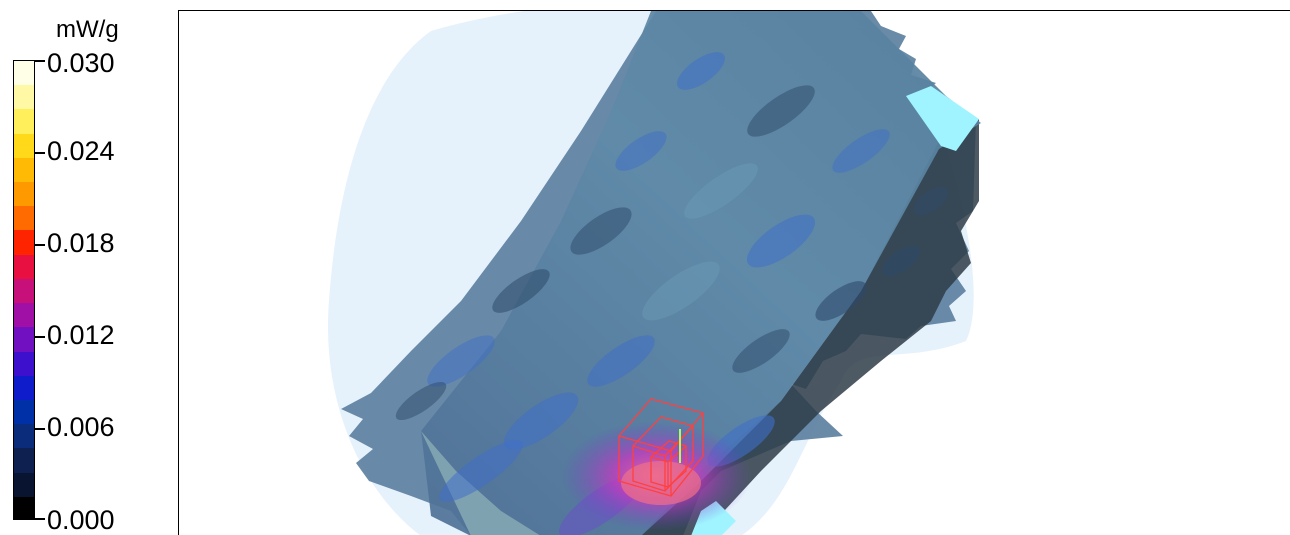  I want to click on colorbar-unit-label: mW/g, so click(87, 29).